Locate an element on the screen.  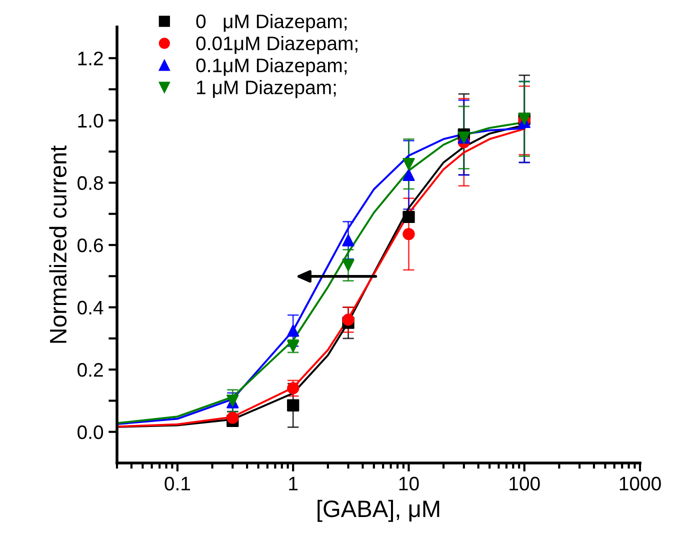
y-tick-label: 0.8 is located at coordinates (90, 183).